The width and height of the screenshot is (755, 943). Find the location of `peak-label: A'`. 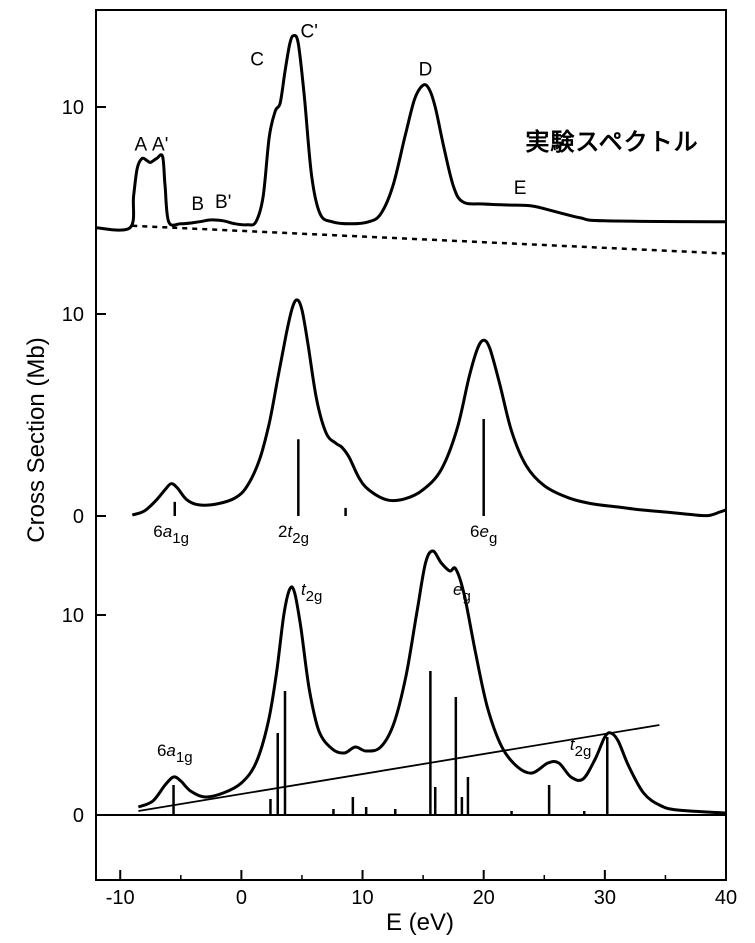

peak-label: A' is located at coordinates (160, 145).